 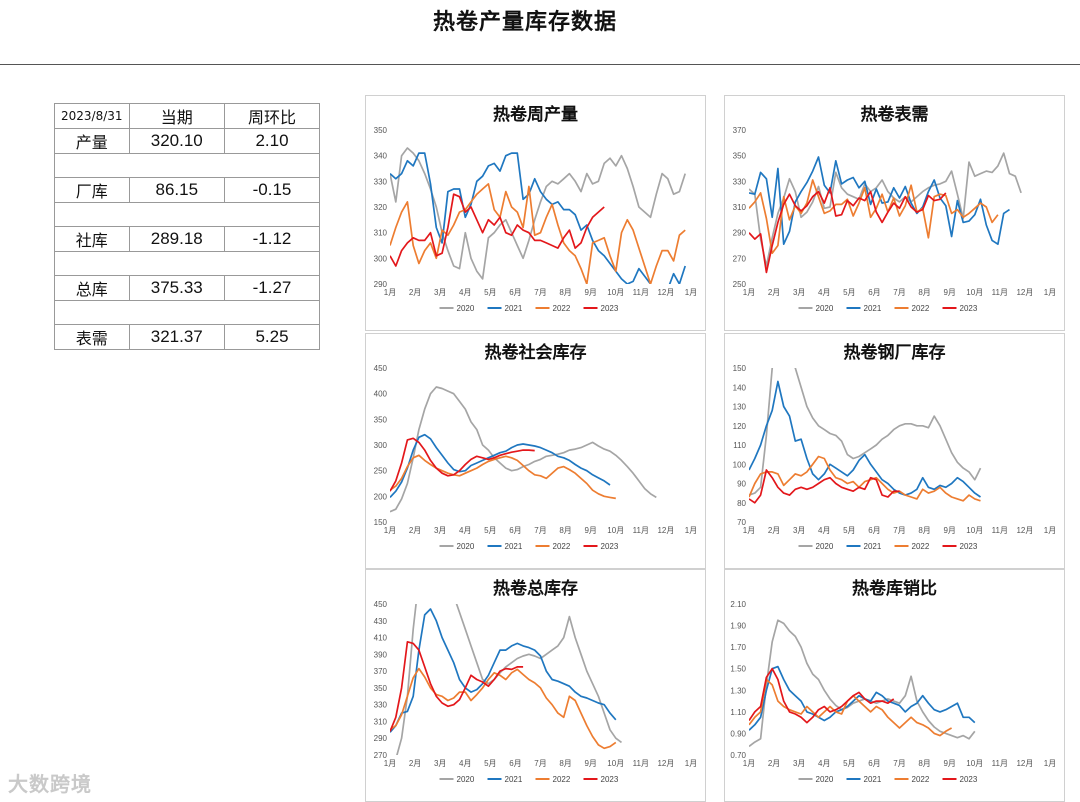 I want to click on page-title: 热卷产量库存数据, so click(x=524, y=22).